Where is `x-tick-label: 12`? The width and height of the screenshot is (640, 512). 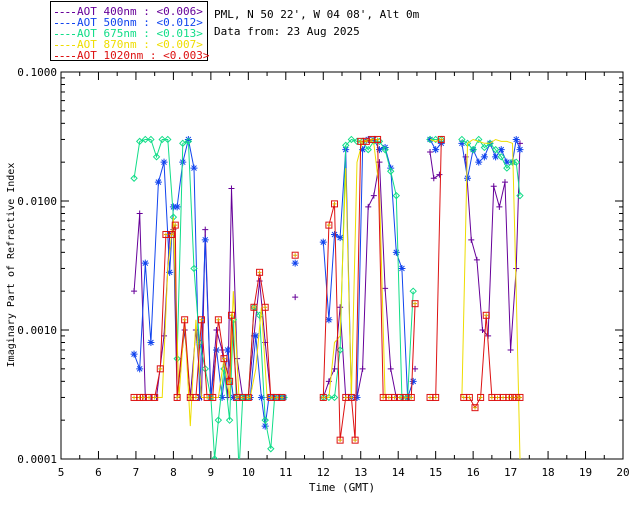 x-tick-label: 12 is located at coordinates (323, 472).